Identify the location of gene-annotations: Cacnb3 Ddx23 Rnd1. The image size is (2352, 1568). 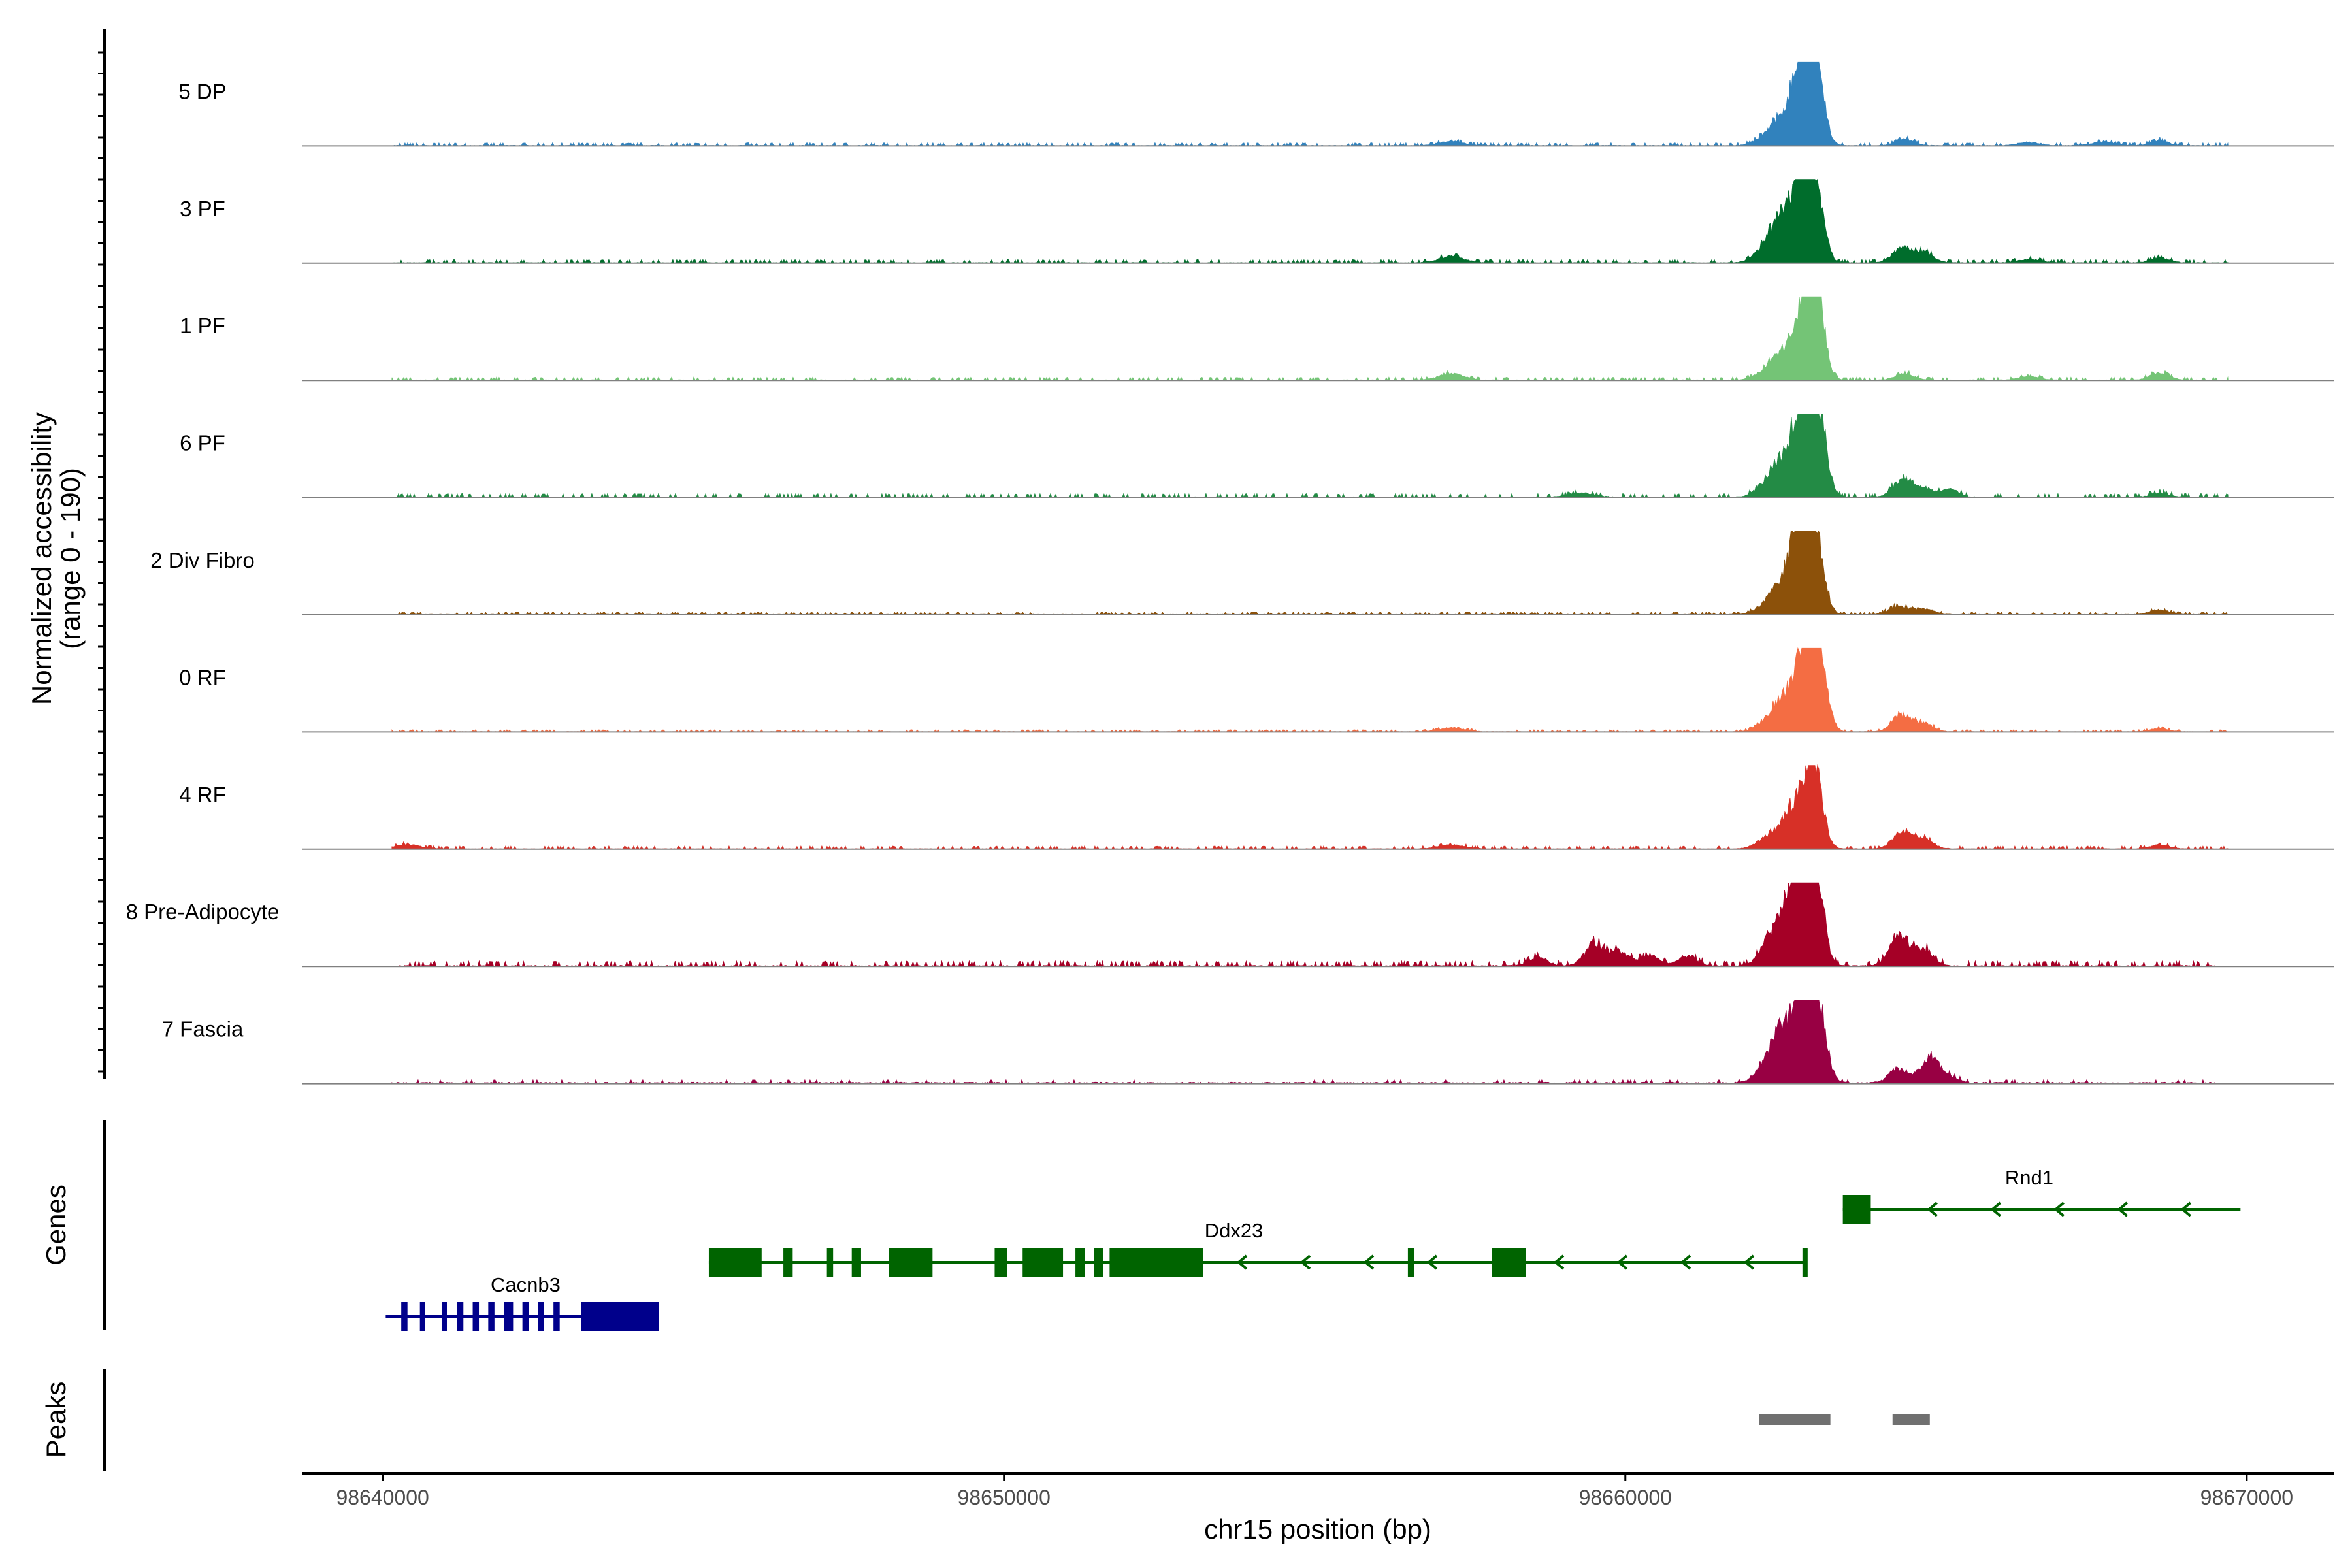
(1313, 1248).